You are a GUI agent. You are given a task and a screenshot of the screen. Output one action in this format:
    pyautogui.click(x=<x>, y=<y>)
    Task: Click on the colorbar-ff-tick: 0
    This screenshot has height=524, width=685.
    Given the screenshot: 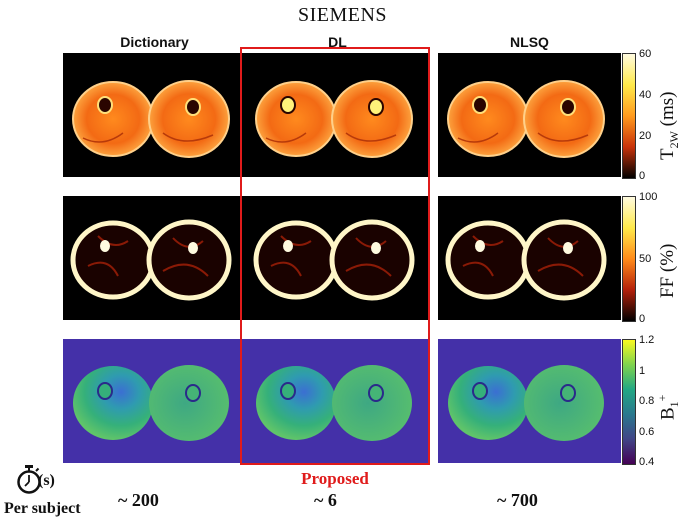 What is the action you would take?
    pyautogui.click(x=642, y=319)
    